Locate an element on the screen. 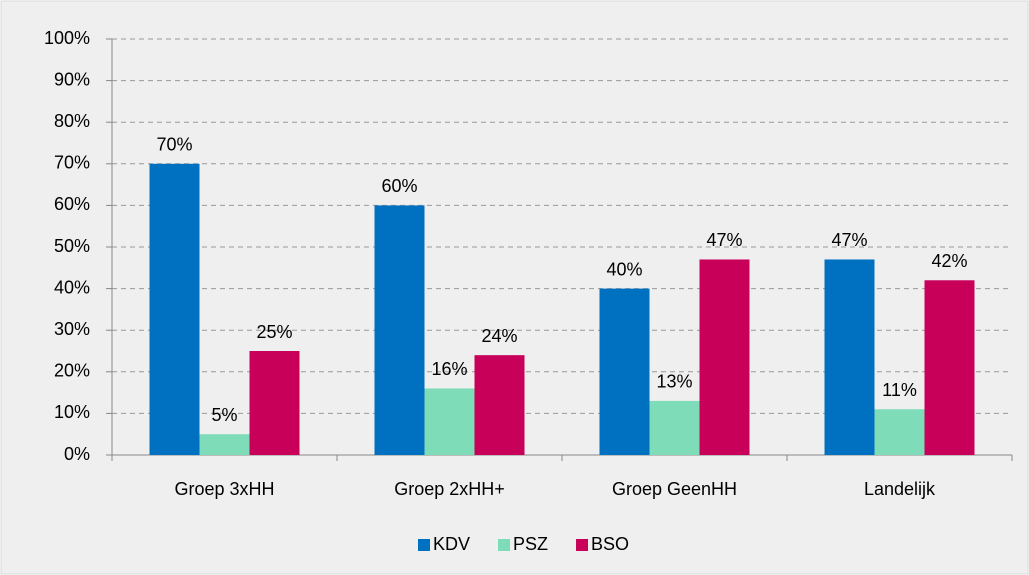 The height and width of the screenshot is (575, 1029). legend-label: PSZ is located at coordinates (530, 544).